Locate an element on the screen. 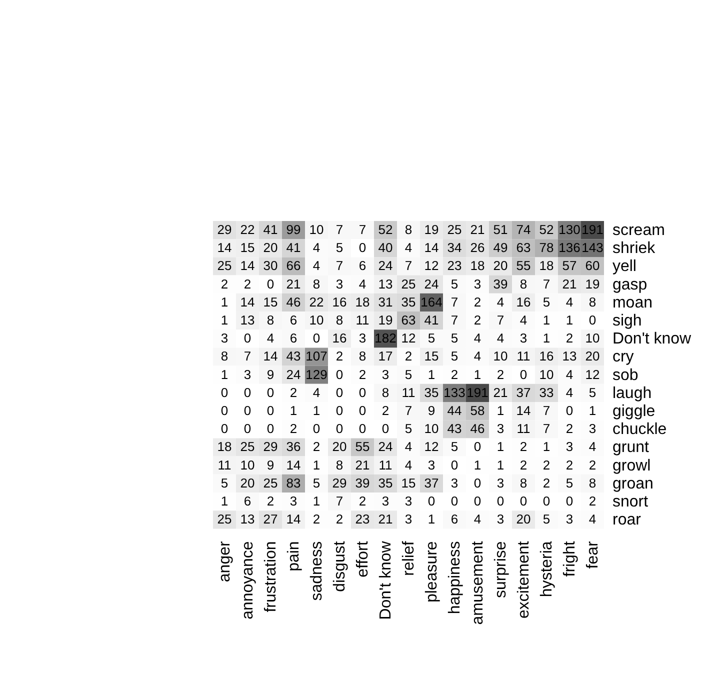  data-label: 6 is located at coordinates (294, 320).